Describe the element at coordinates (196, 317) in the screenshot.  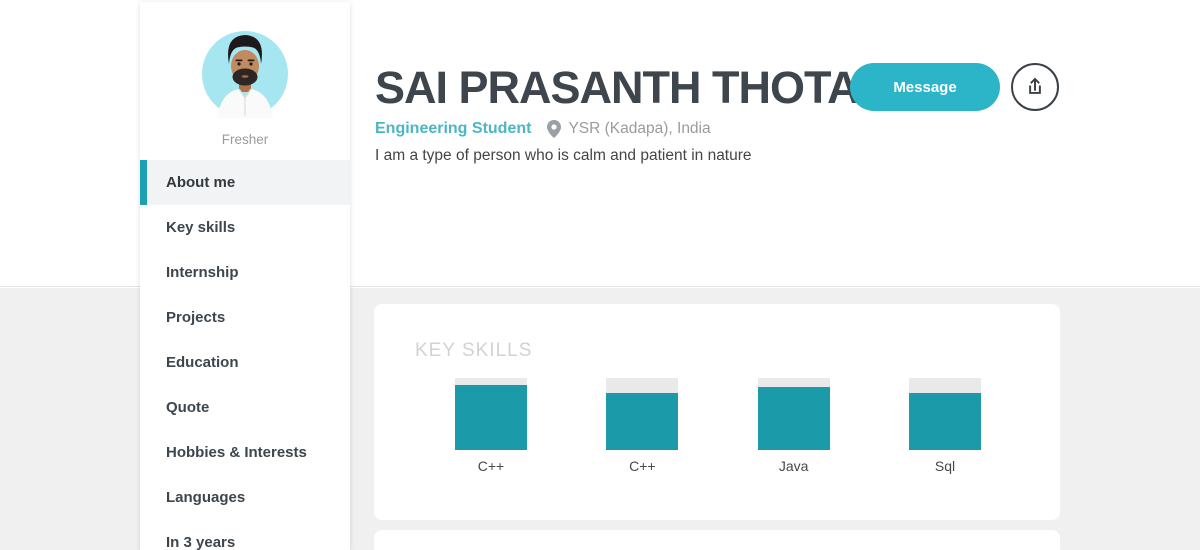
I see `sidebar-item-projects: Projects` at that location.